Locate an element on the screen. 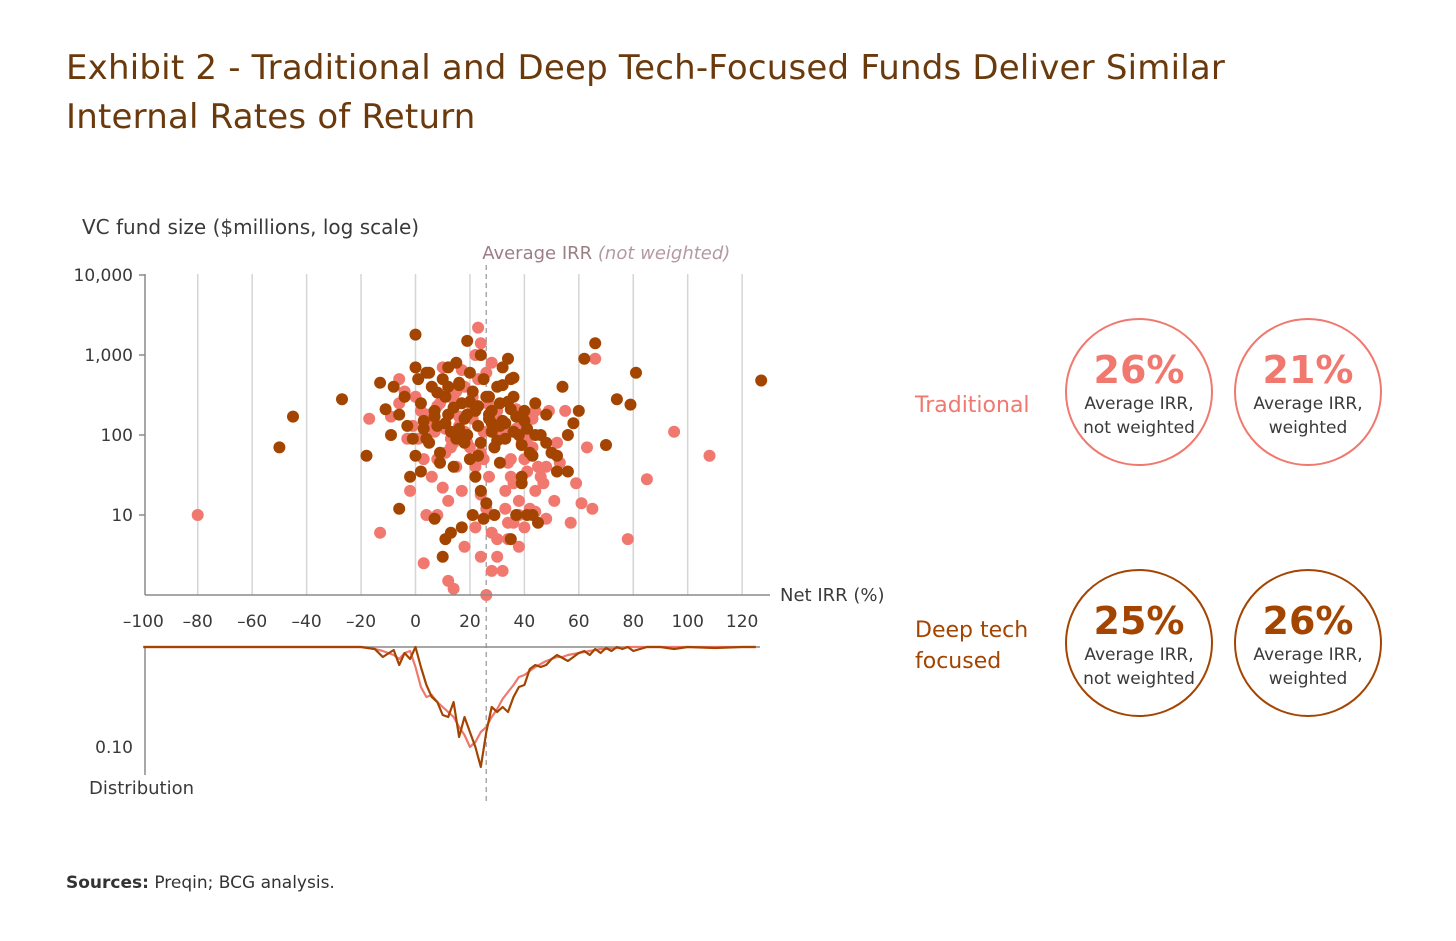 The height and width of the screenshot is (941, 1456). x-tick-label-9: 80 is located at coordinates (633, 622).